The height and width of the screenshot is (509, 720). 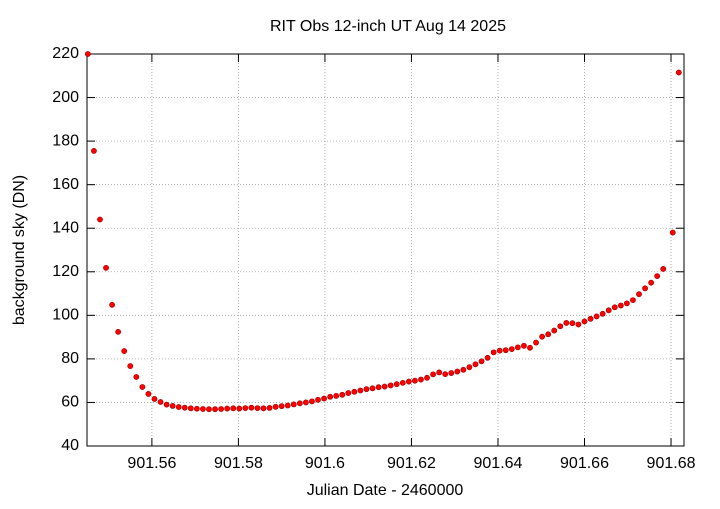 I want to click on y-tick-label: 200, so click(x=65, y=97).